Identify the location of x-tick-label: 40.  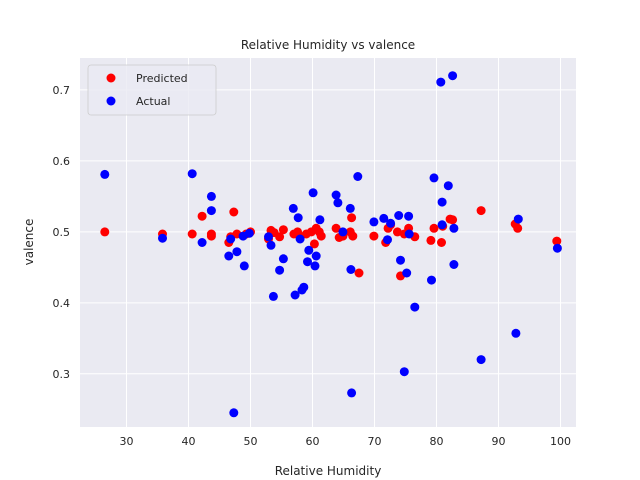
(189, 441).